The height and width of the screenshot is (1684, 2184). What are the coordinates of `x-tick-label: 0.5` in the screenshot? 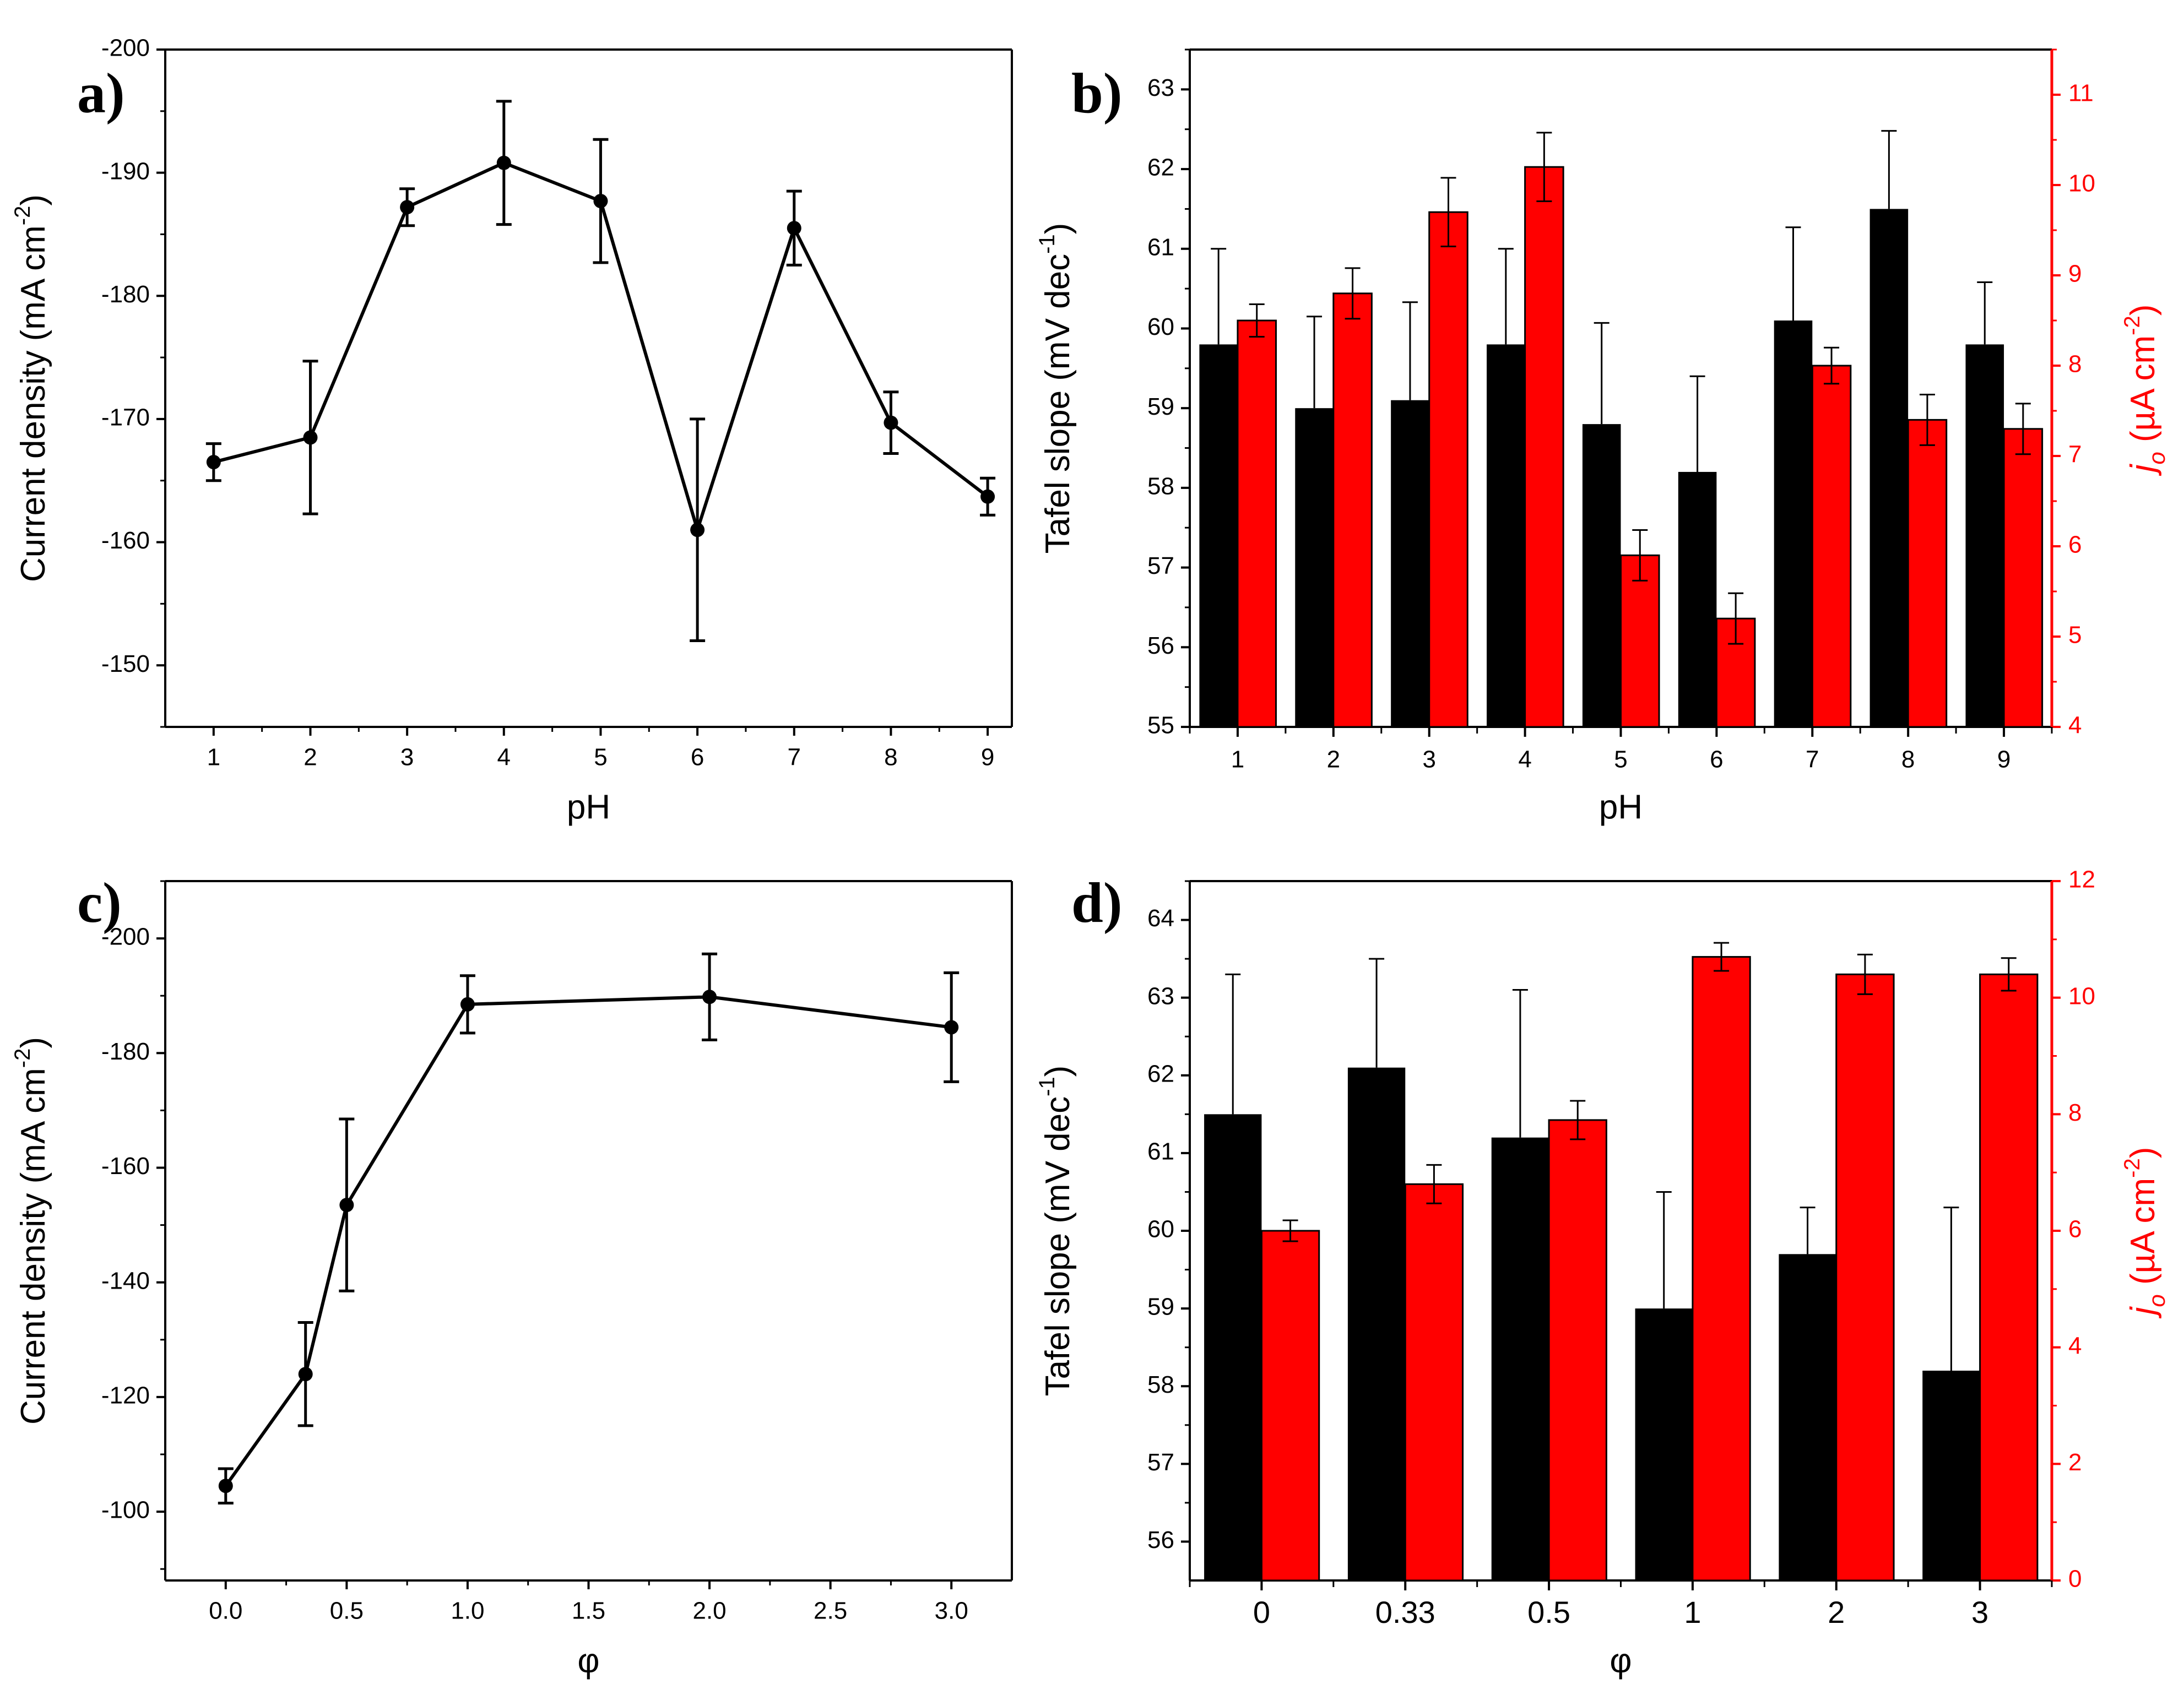 It's located at (1548, 1612).